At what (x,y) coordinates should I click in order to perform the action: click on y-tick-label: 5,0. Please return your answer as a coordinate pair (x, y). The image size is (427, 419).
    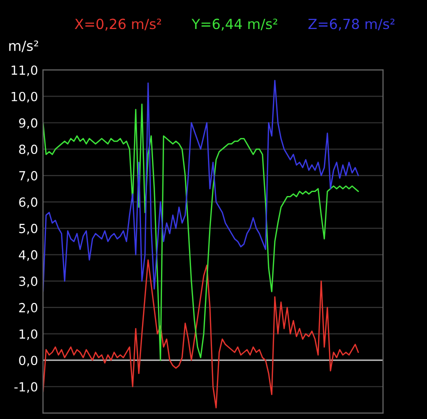
    Looking at the image, I should click on (28, 229).